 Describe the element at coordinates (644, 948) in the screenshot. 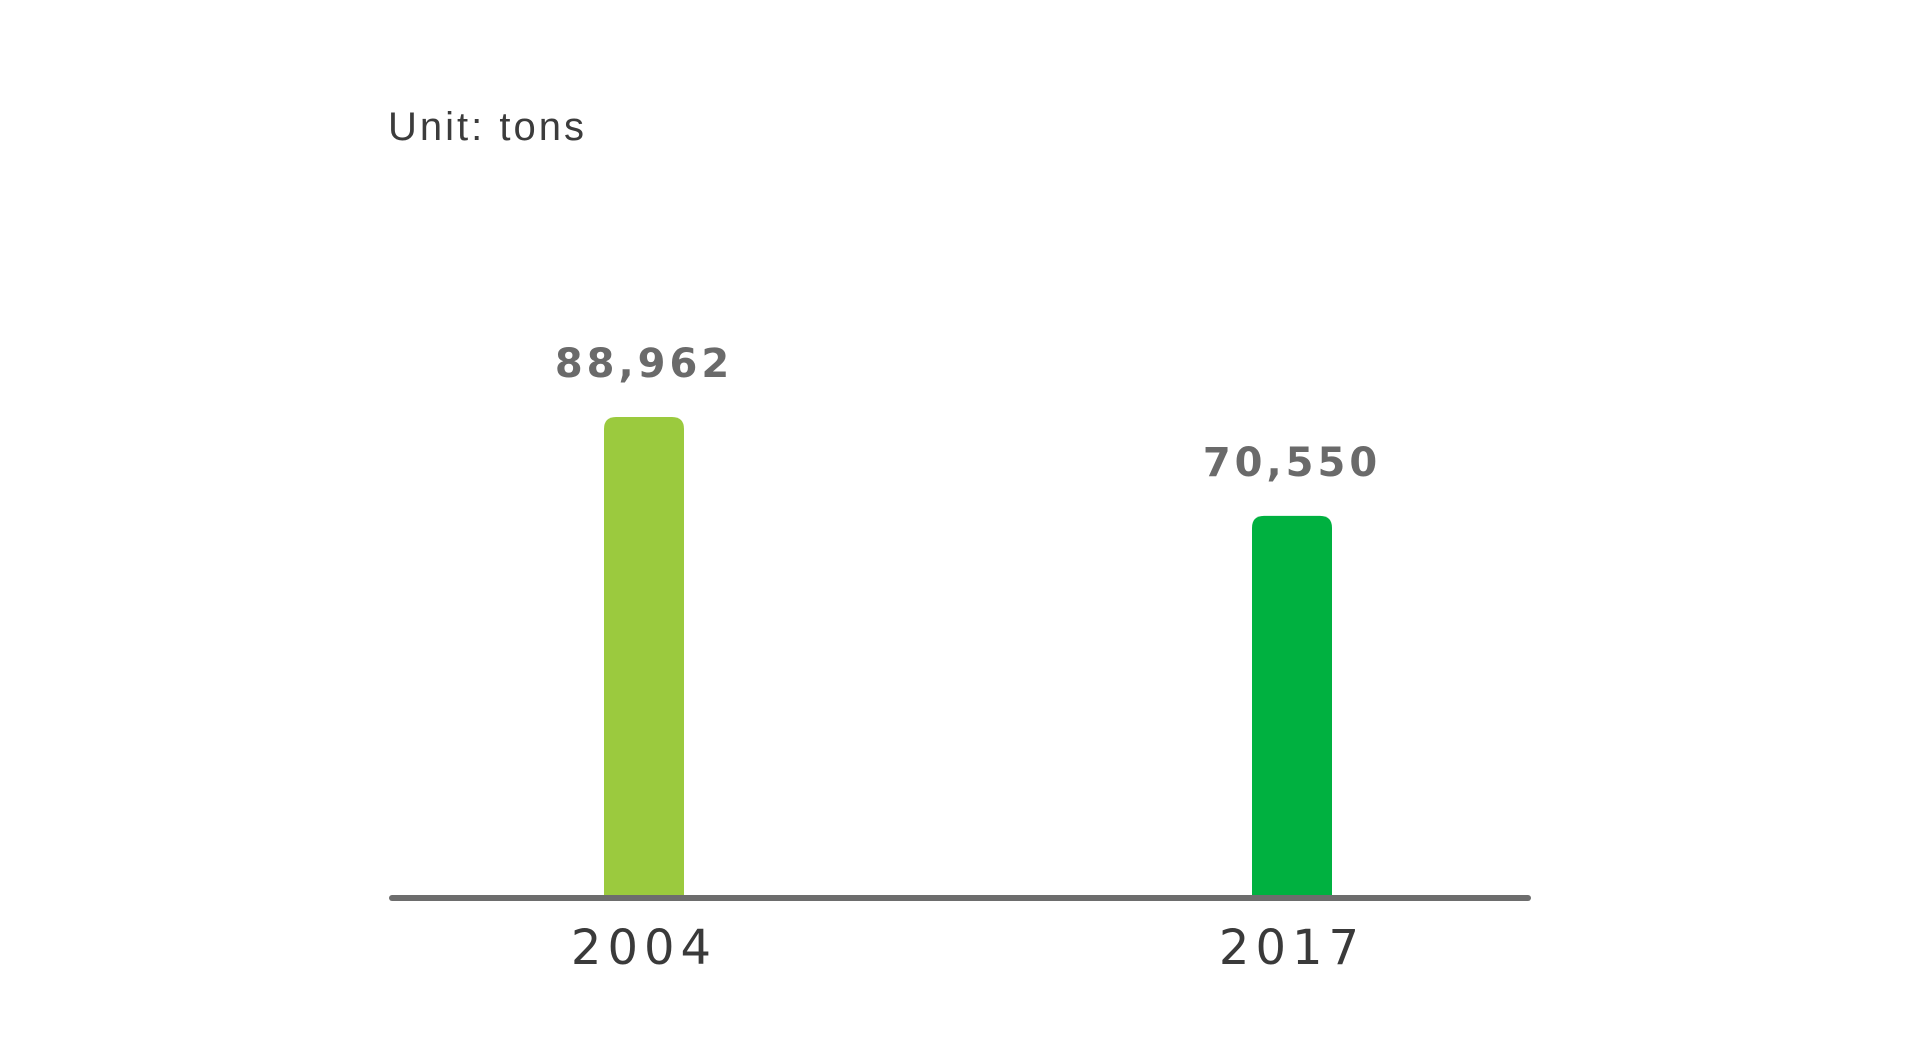

I see `category-label-2004: 2004` at that location.